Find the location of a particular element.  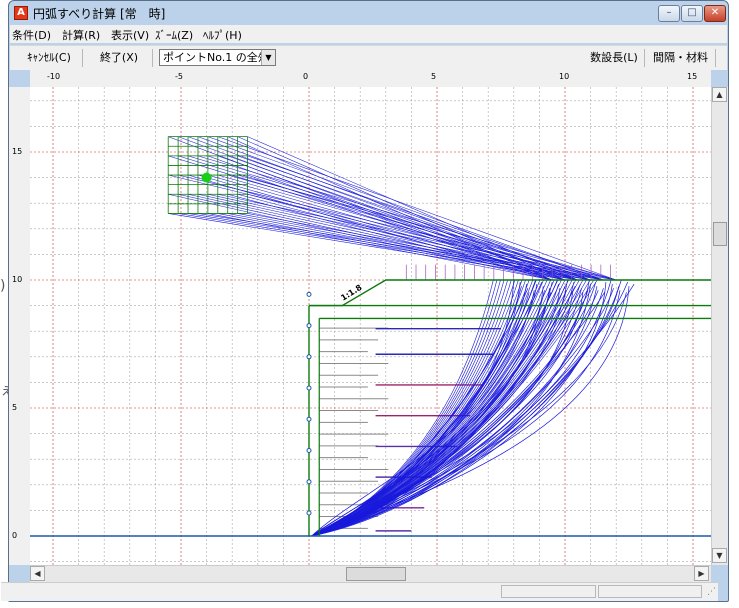

maximize-button: □ is located at coordinates (692, 13).